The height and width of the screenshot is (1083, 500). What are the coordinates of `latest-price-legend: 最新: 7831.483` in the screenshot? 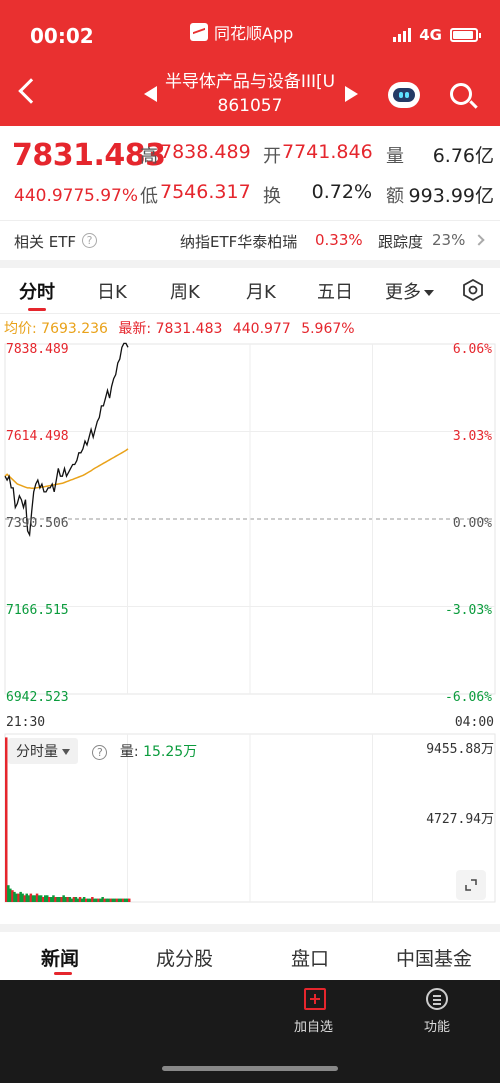 It's located at (170, 329).